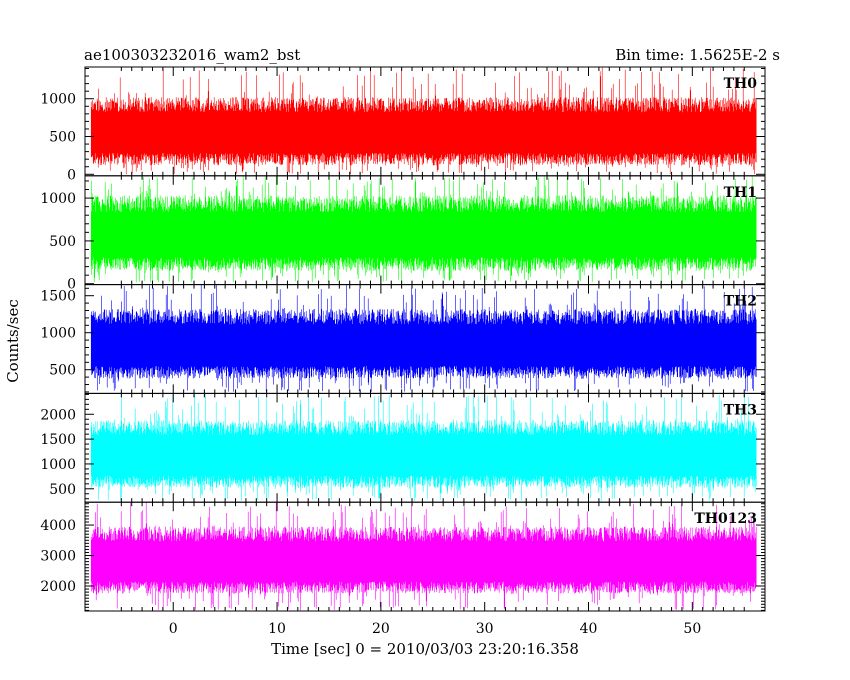 This screenshot has width=850, height=680. I want to click on x-tick-label: 40, so click(589, 629).